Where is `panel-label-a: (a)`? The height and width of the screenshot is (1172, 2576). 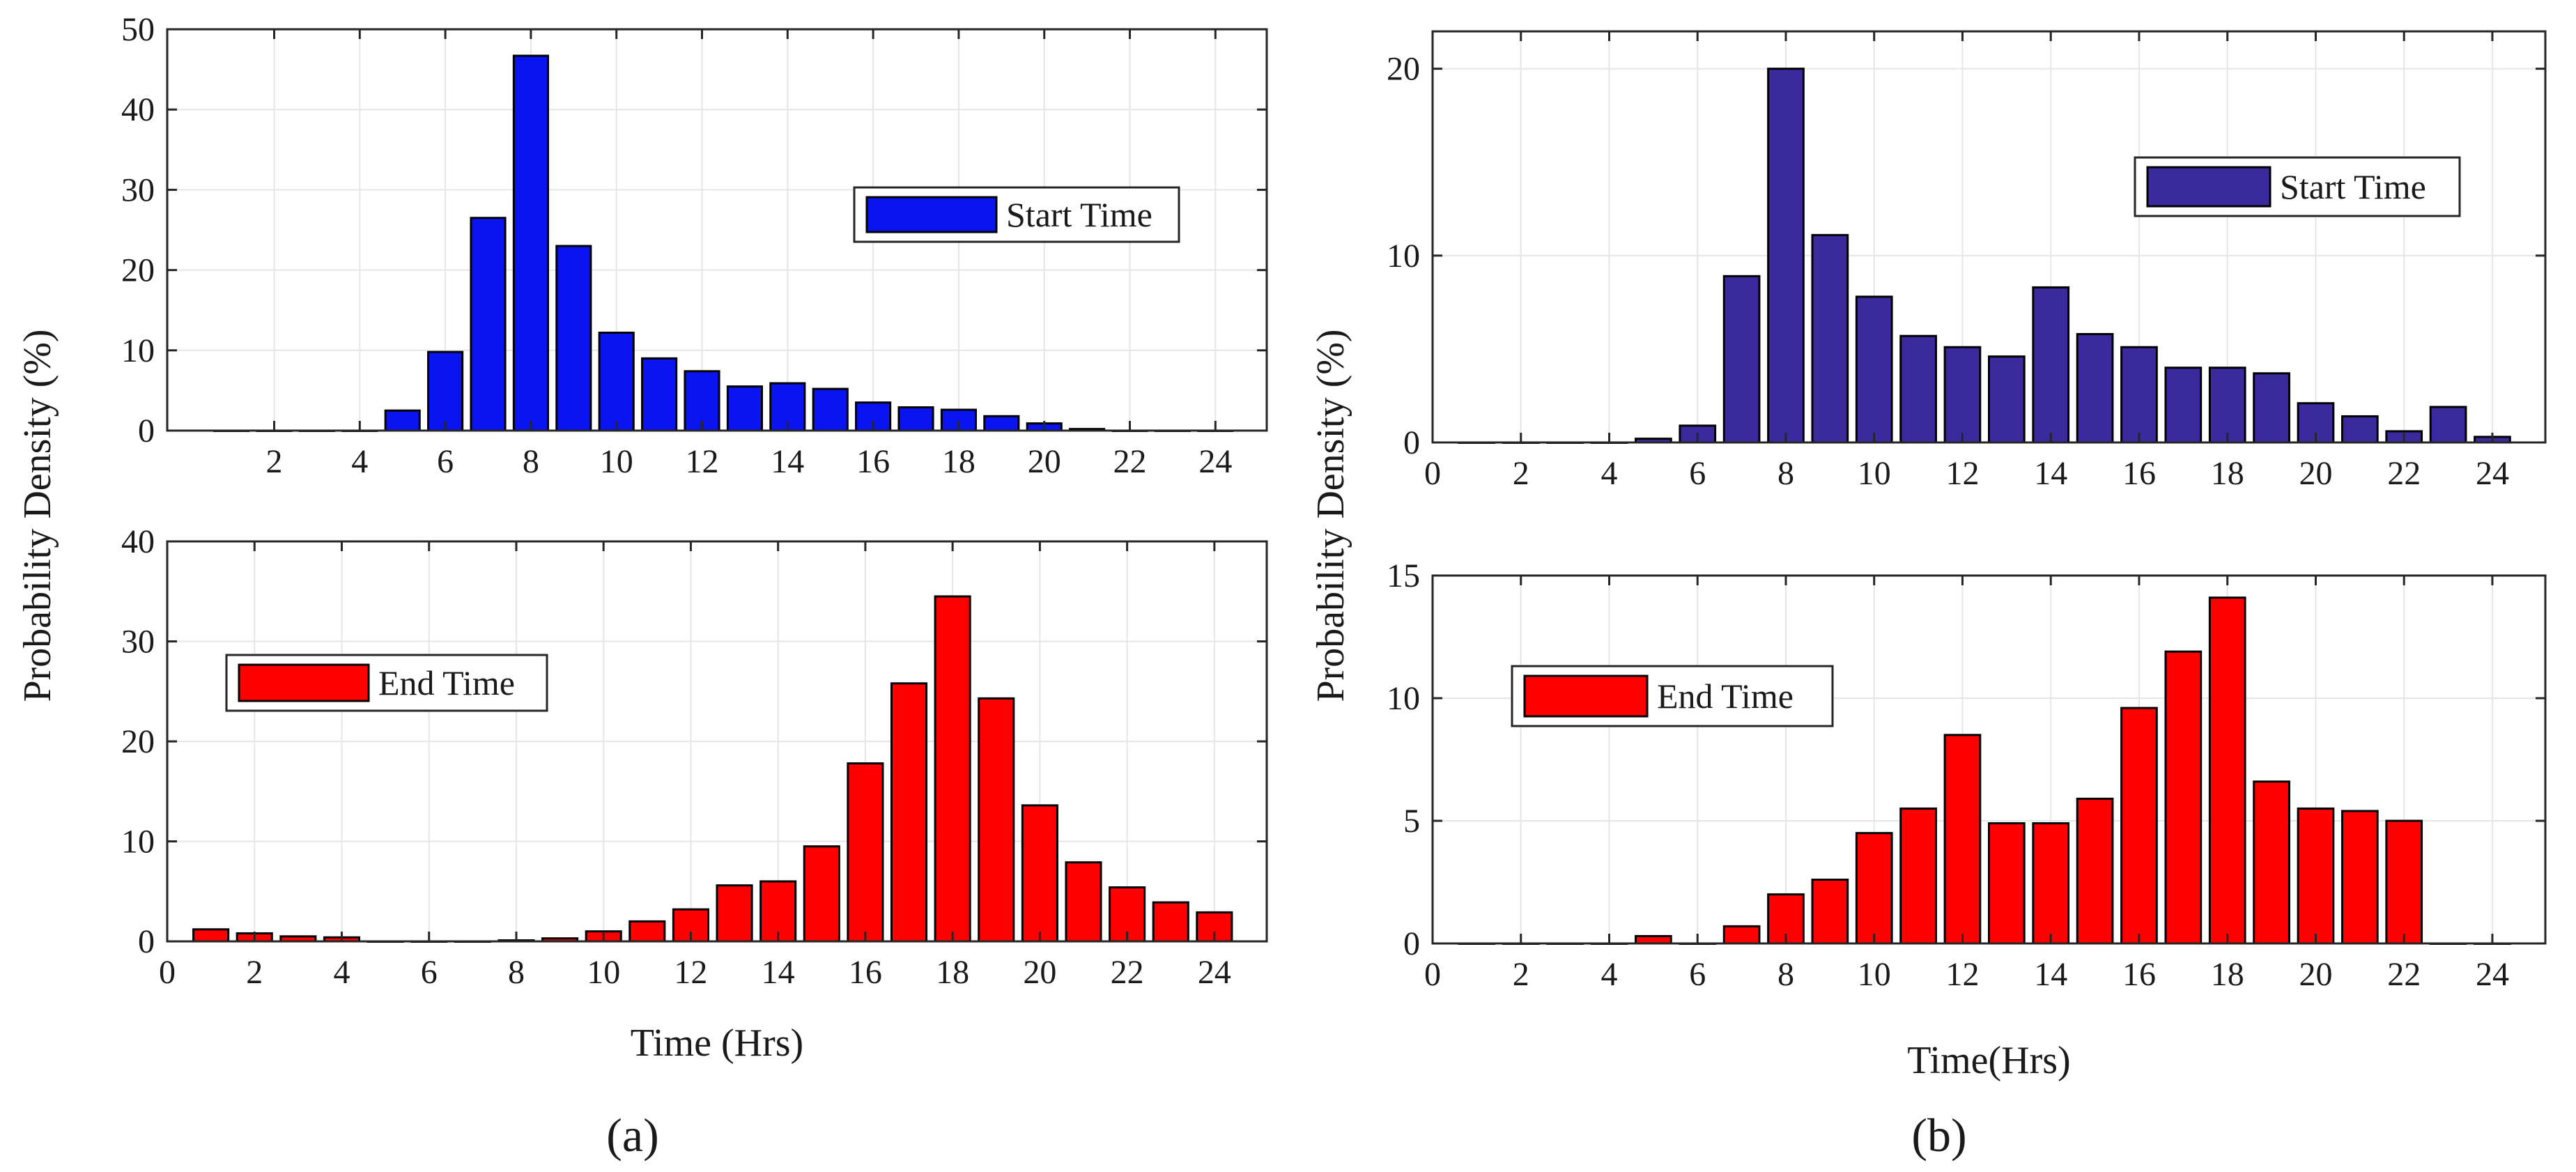
panel-label-a: (a) is located at coordinates (632, 1135).